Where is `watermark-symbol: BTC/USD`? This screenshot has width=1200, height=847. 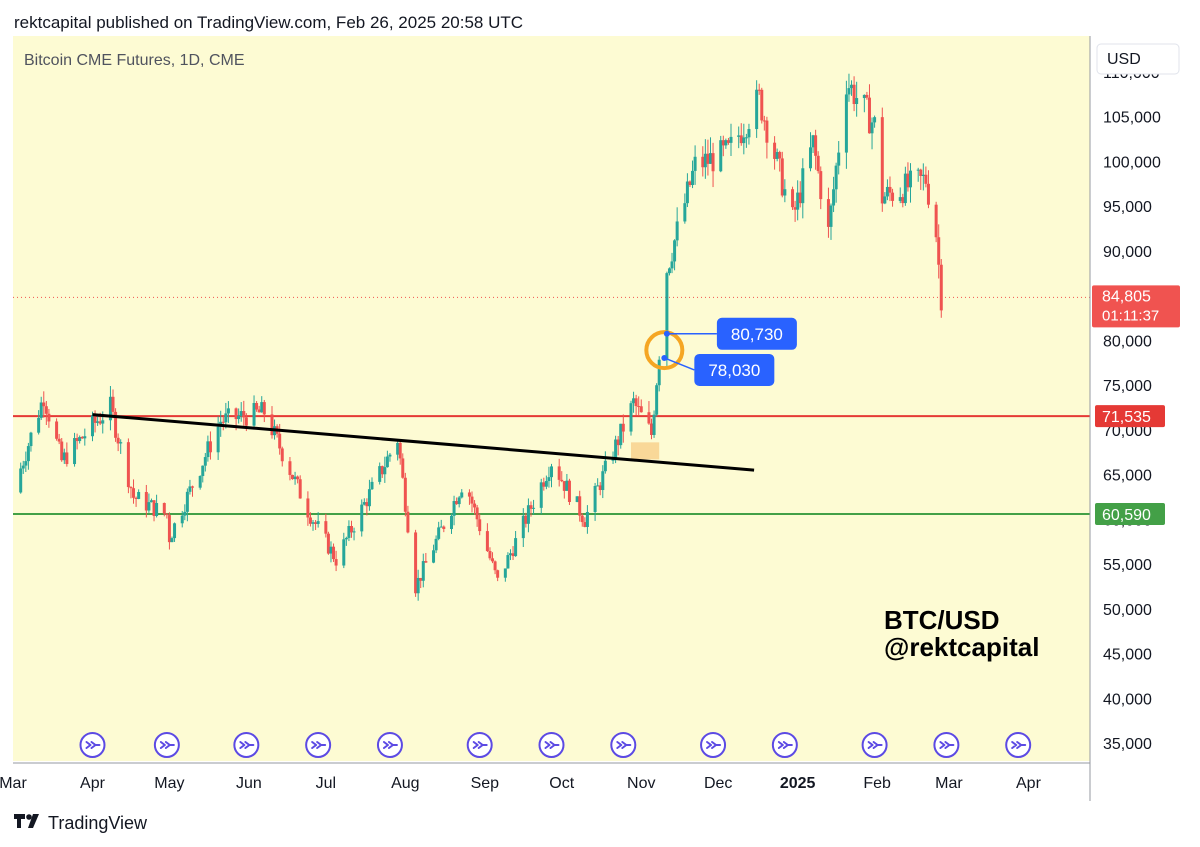
watermark-symbol: BTC/USD is located at coordinates (942, 620).